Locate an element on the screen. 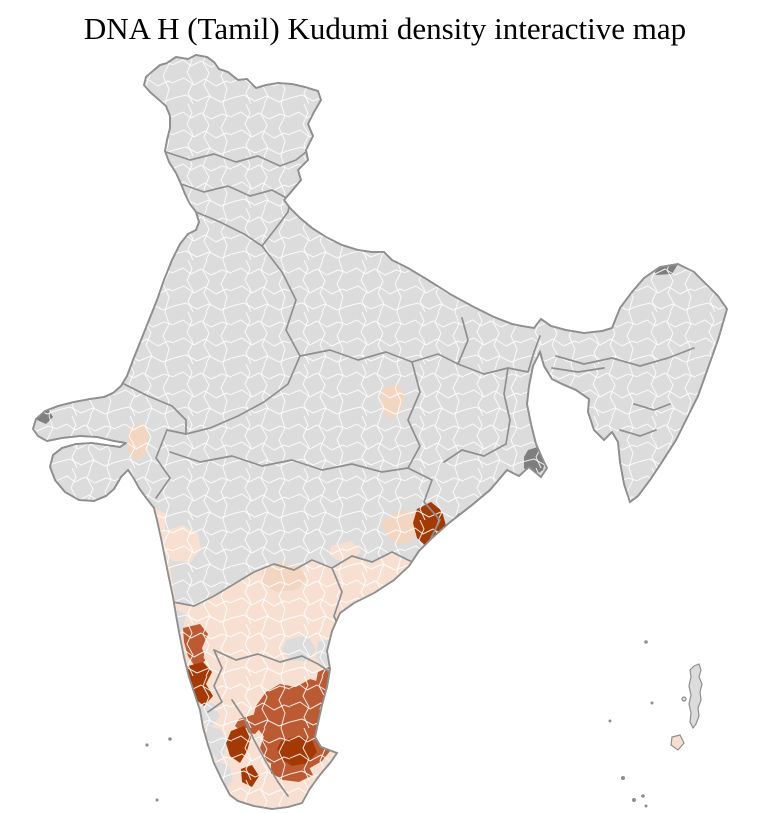 The width and height of the screenshot is (770, 814). andaman-islet-shaded is located at coordinates (677, 742).